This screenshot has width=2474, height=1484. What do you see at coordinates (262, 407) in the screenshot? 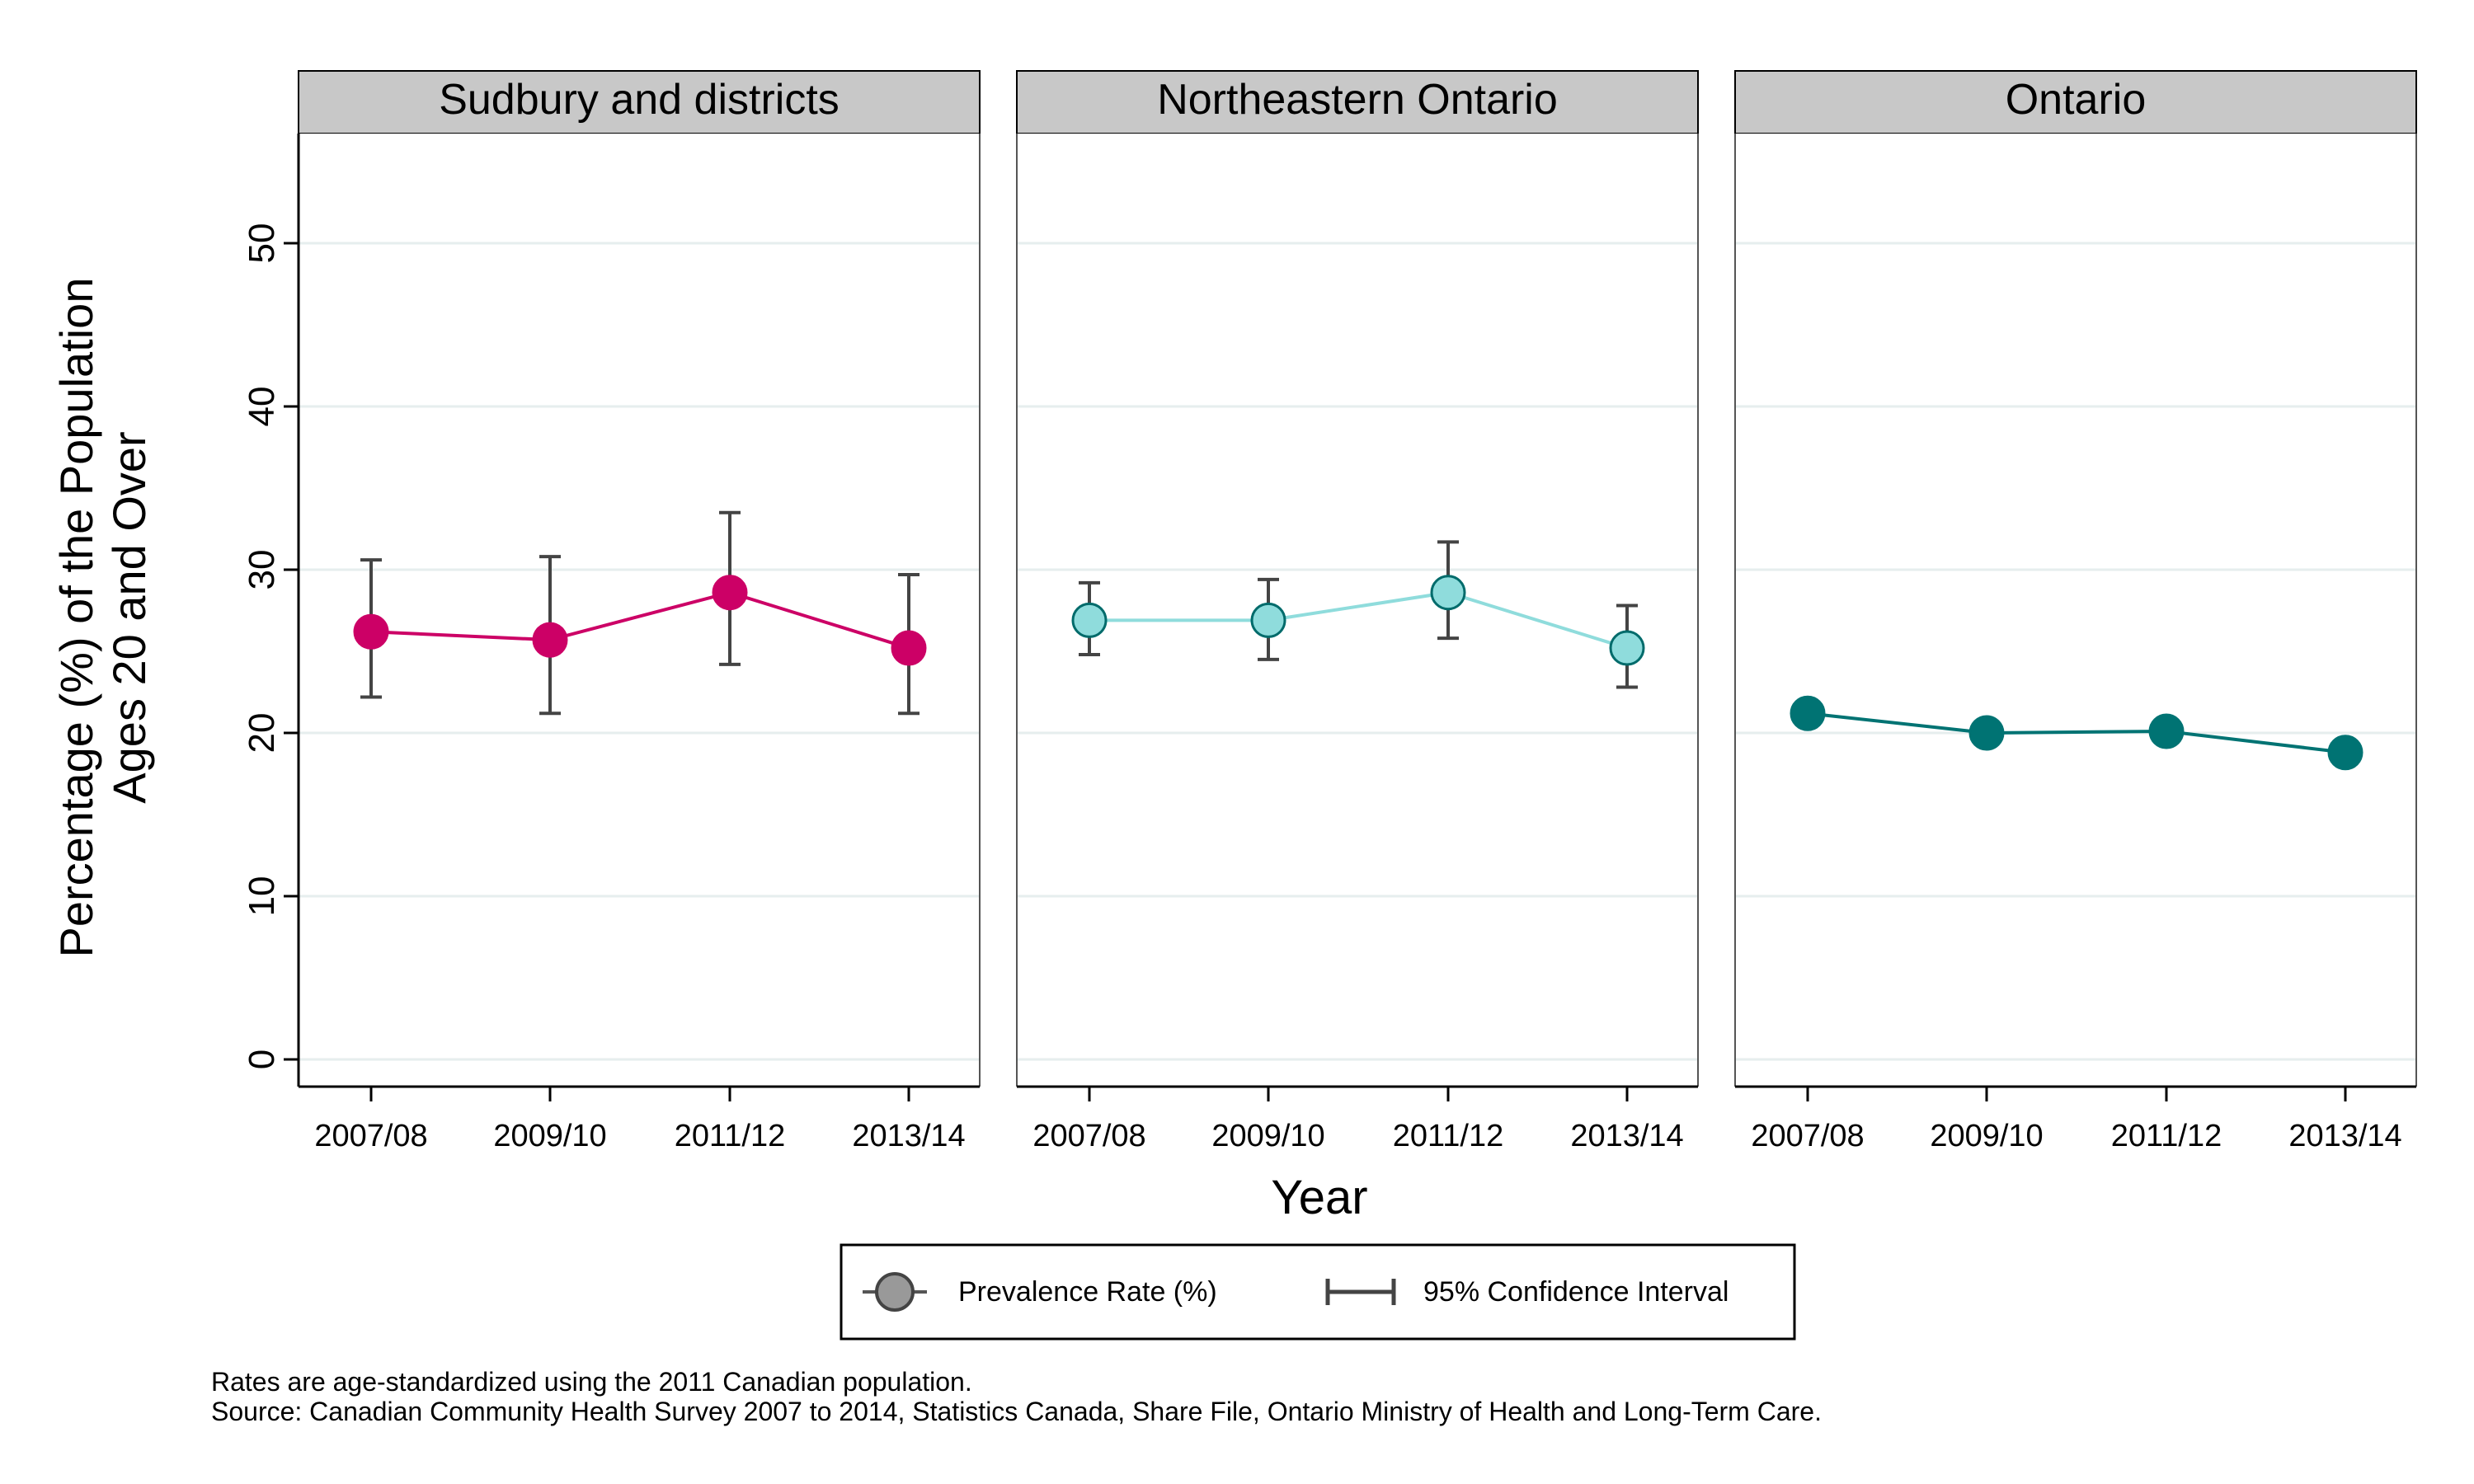
I see `y-tick-label: 40` at bounding box center [262, 407].